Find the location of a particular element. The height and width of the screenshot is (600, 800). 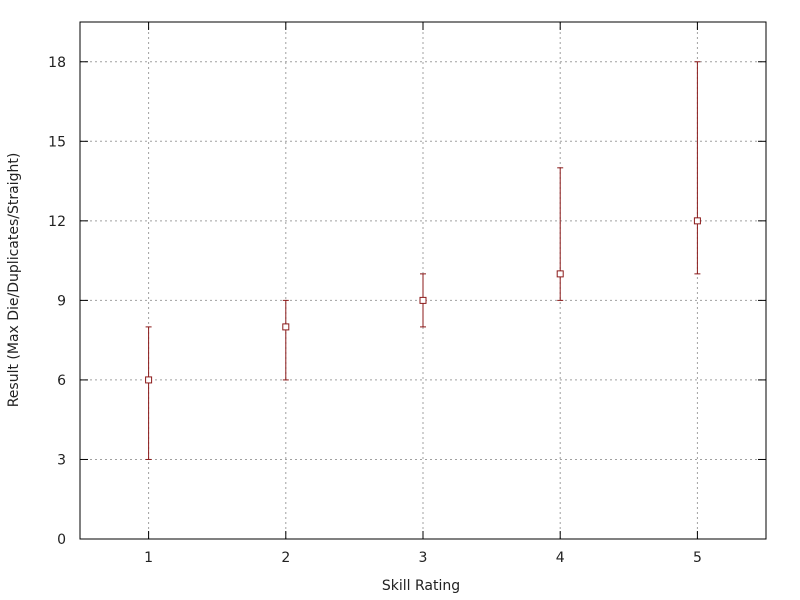

x-tick-label: 4 is located at coordinates (560, 558).